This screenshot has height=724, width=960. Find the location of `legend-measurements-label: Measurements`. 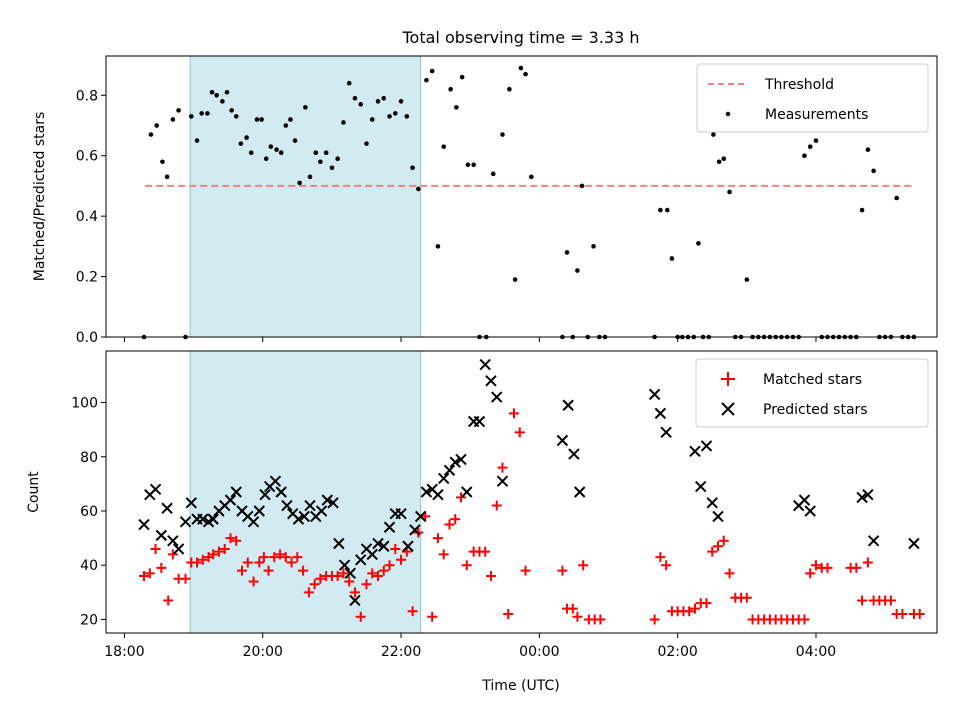

legend-measurements-label: Measurements is located at coordinates (816, 115).